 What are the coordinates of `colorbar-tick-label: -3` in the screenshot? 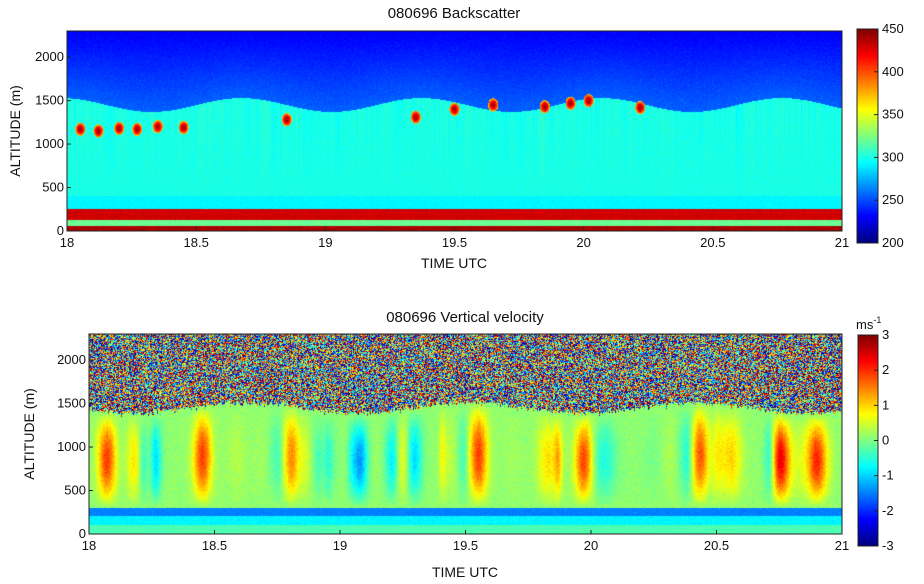 It's located at (888, 545).